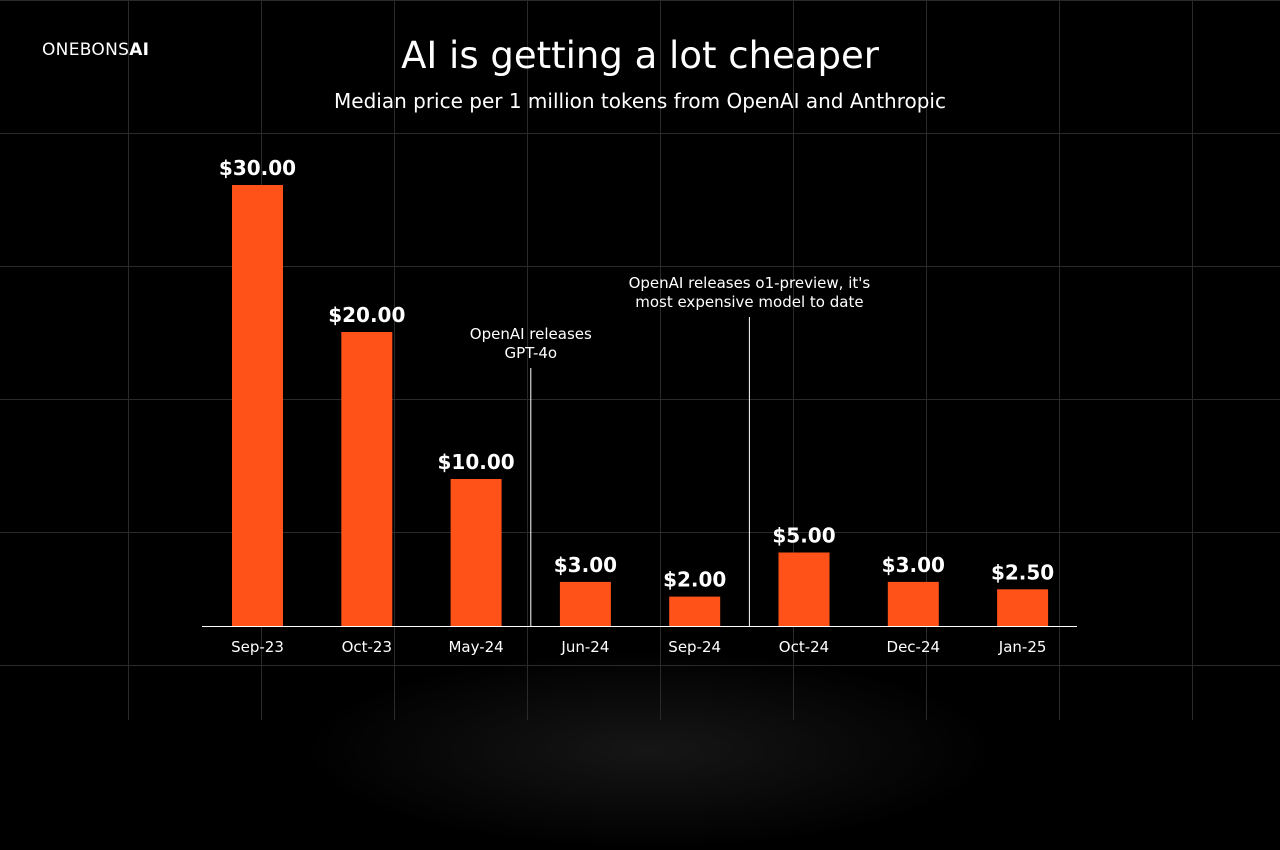 Image resolution: width=1280 pixels, height=850 pixels. I want to click on x-tick-label: Jun-24, so click(584, 647).